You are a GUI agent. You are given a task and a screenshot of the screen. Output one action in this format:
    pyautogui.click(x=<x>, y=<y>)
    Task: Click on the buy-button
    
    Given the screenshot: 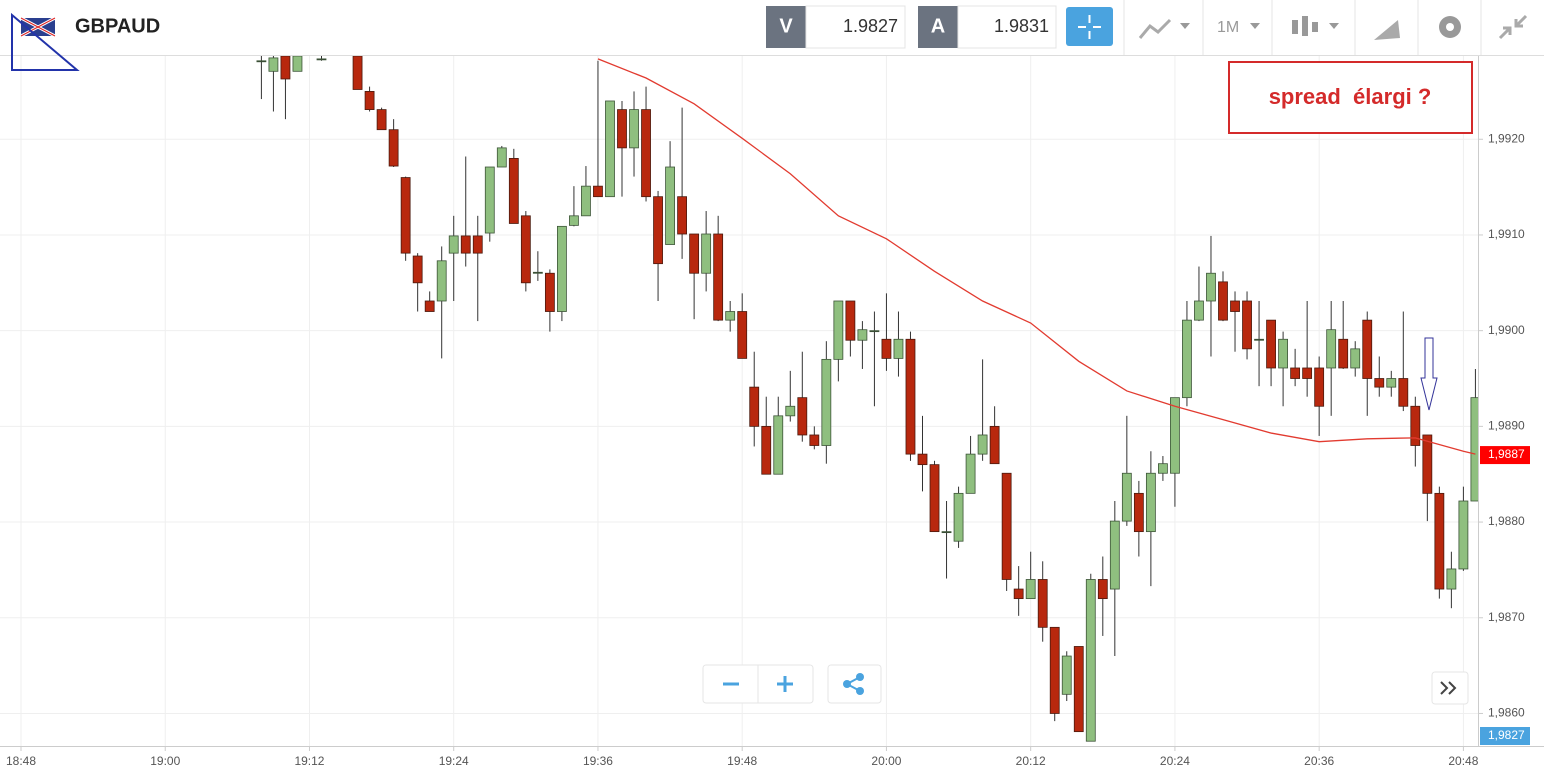 What is the action you would take?
    pyautogui.click(x=938, y=27)
    